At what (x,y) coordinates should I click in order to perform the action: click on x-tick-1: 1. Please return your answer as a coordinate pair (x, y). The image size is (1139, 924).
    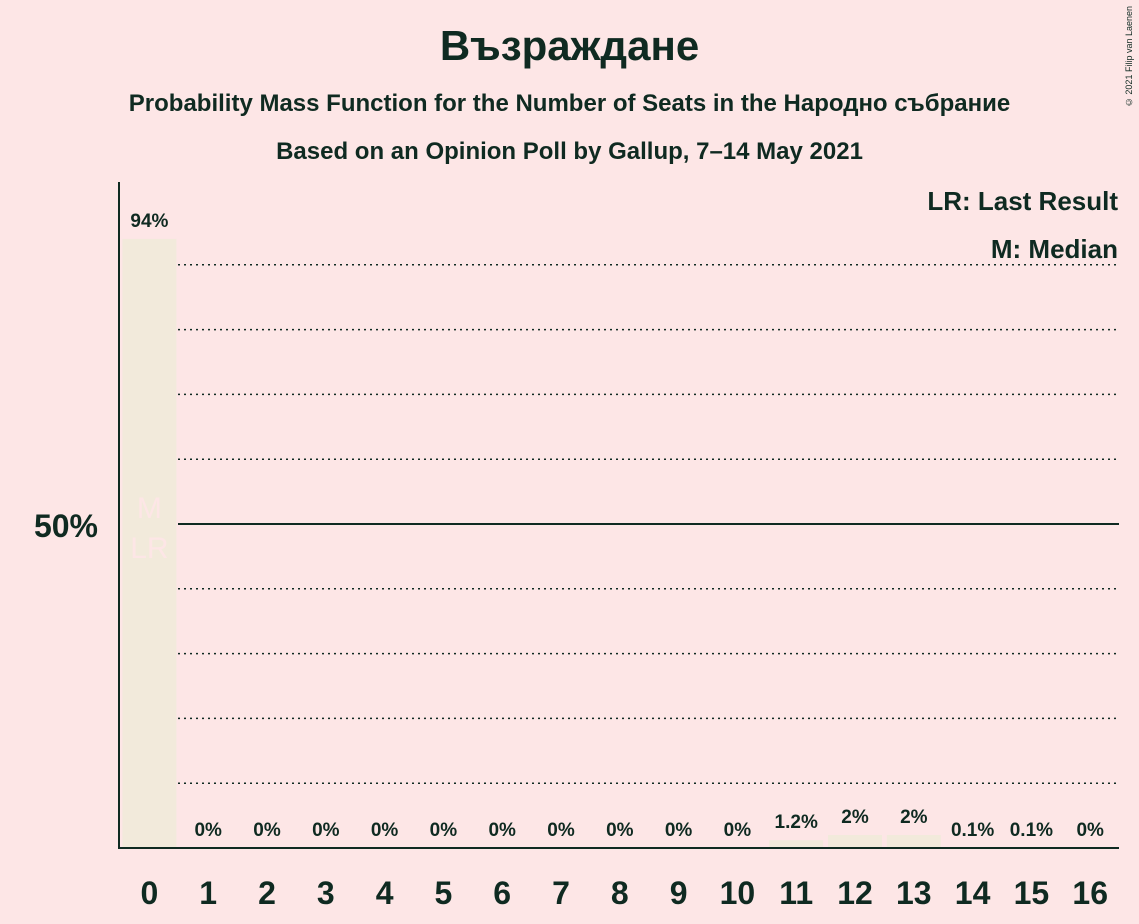
    Looking at the image, I should click on (208, 893).